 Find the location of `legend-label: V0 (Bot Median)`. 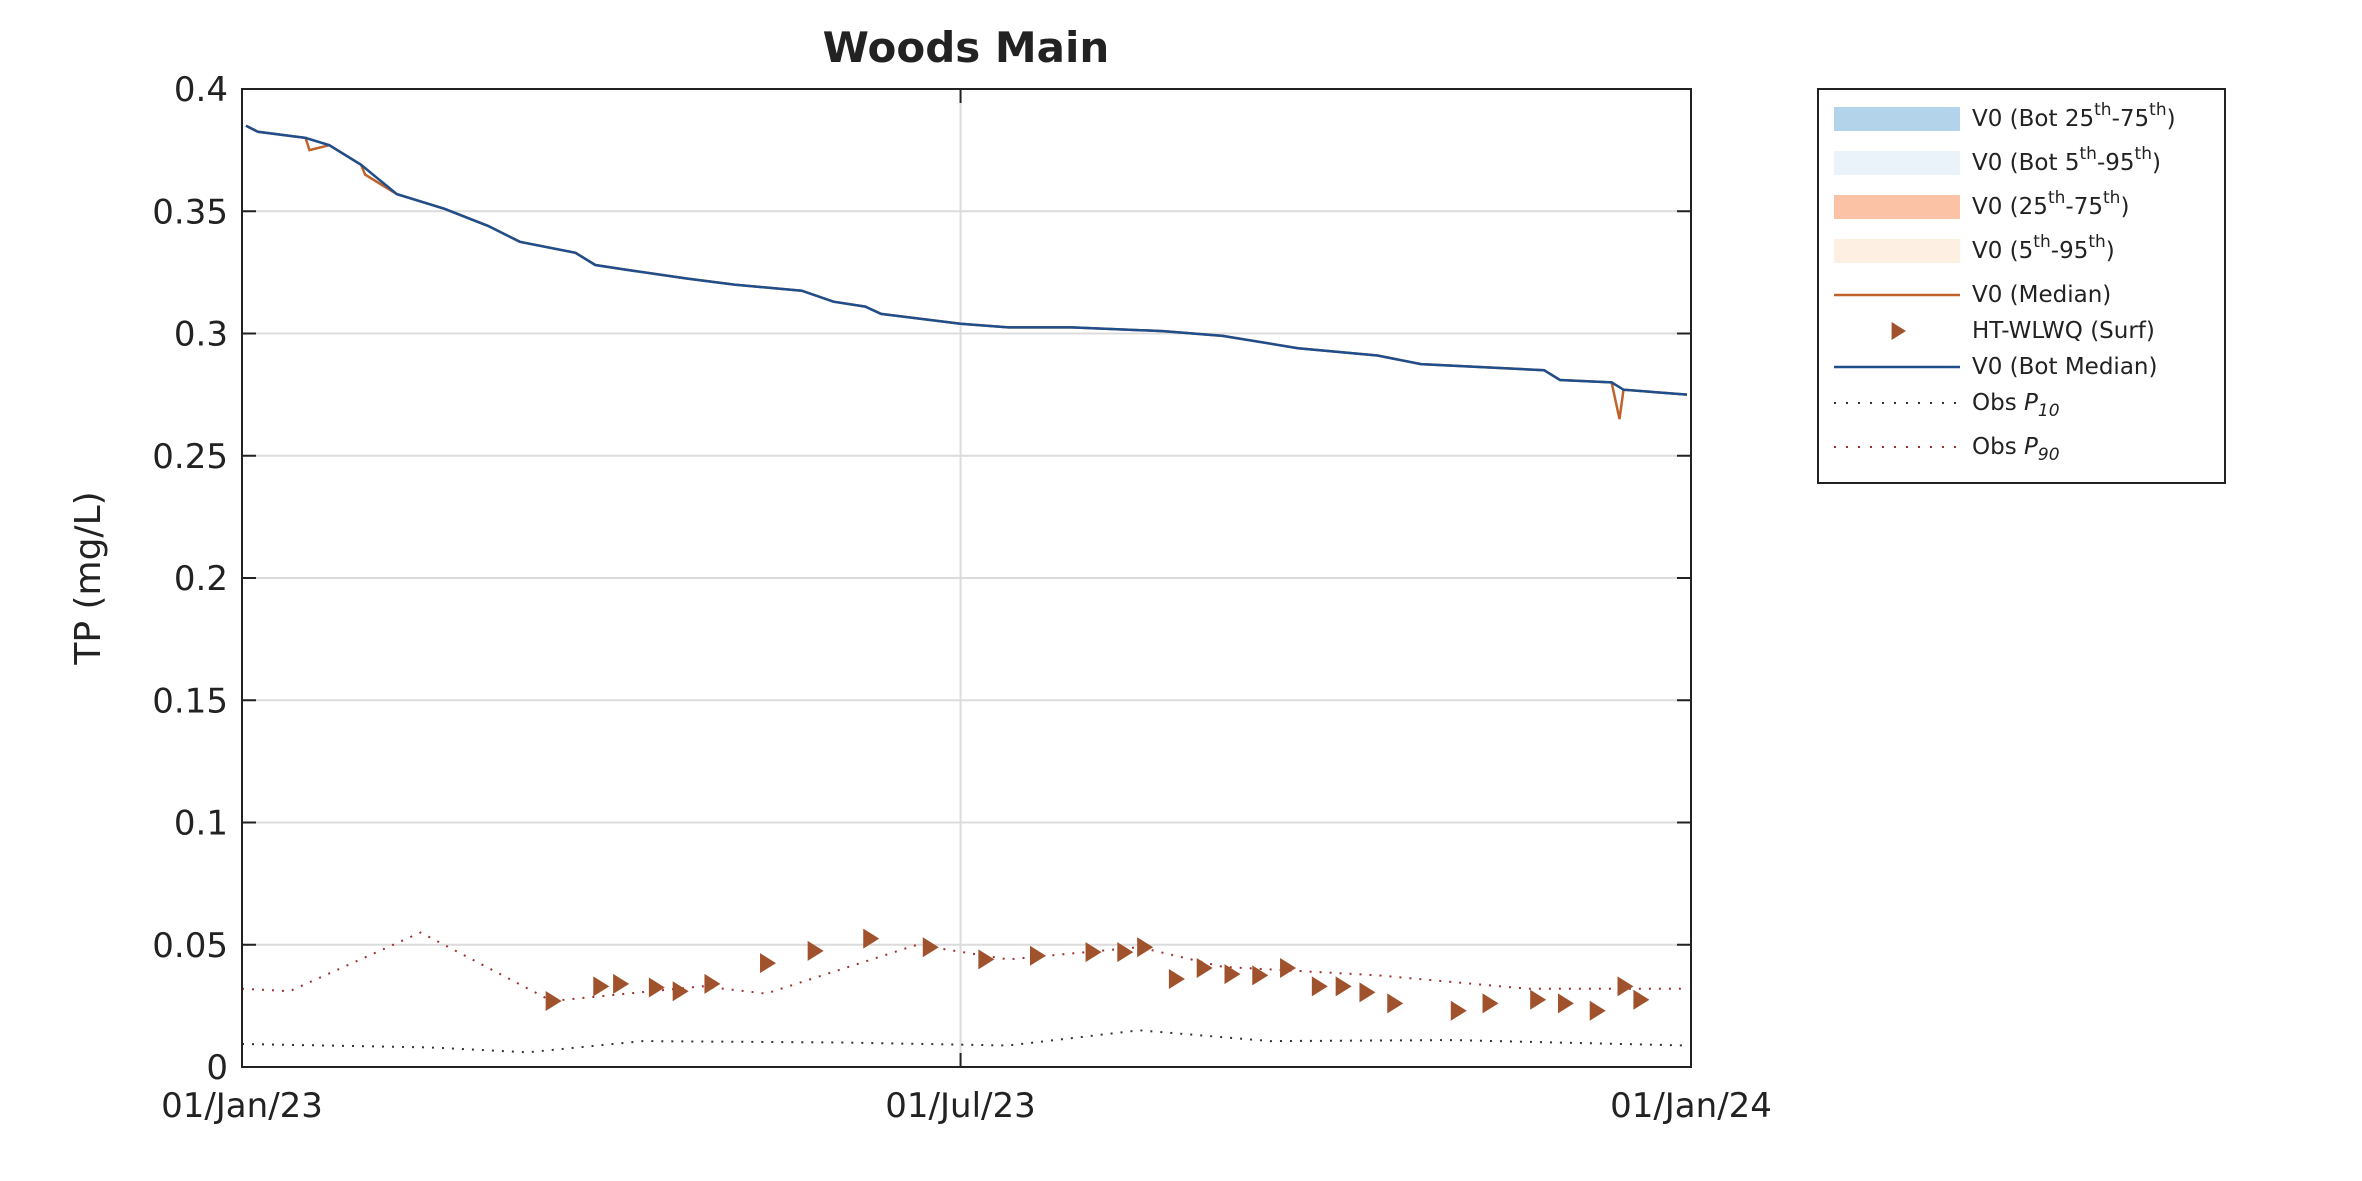

legend-label: V0 (Bot Median) is located at coordinates (2064, 367).